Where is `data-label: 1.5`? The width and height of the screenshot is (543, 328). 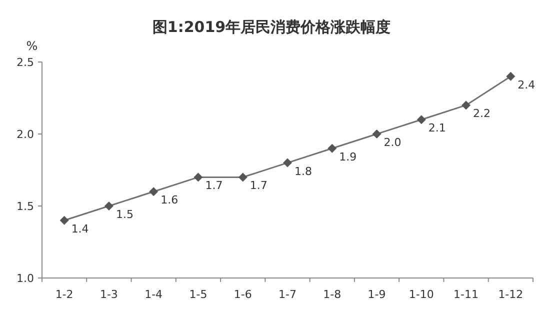
data-label: 1.5 is located at coordinates (125, 214).